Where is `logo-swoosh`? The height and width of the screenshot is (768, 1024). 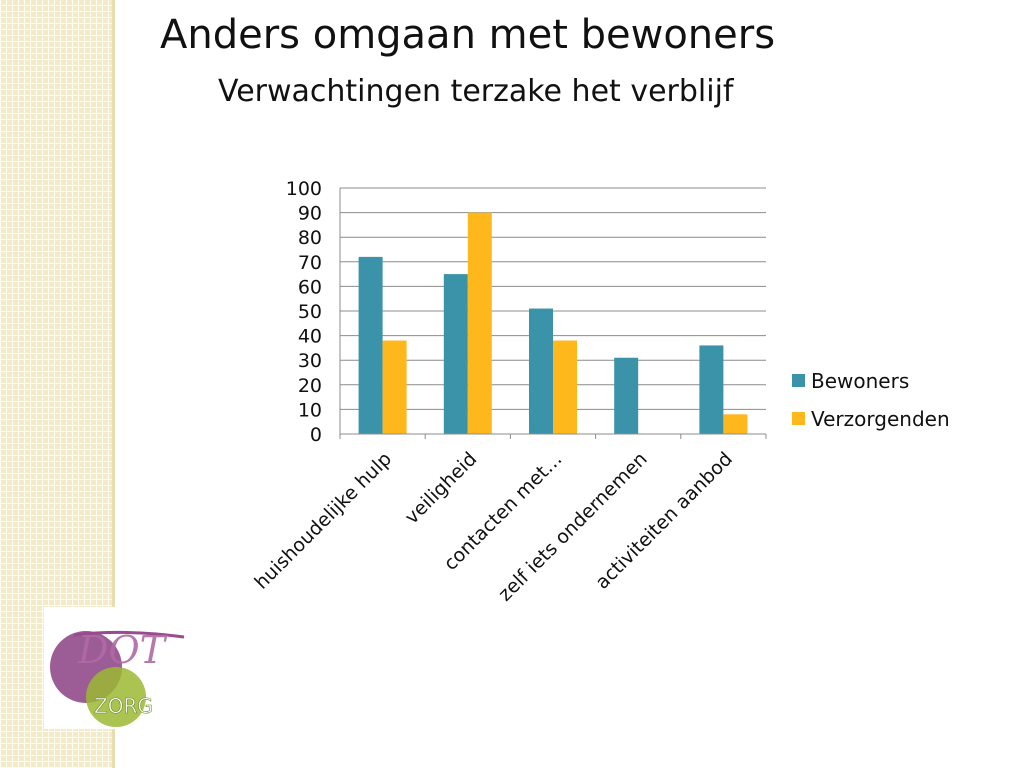 logo-swoosh is located at coordinates (129, 634).